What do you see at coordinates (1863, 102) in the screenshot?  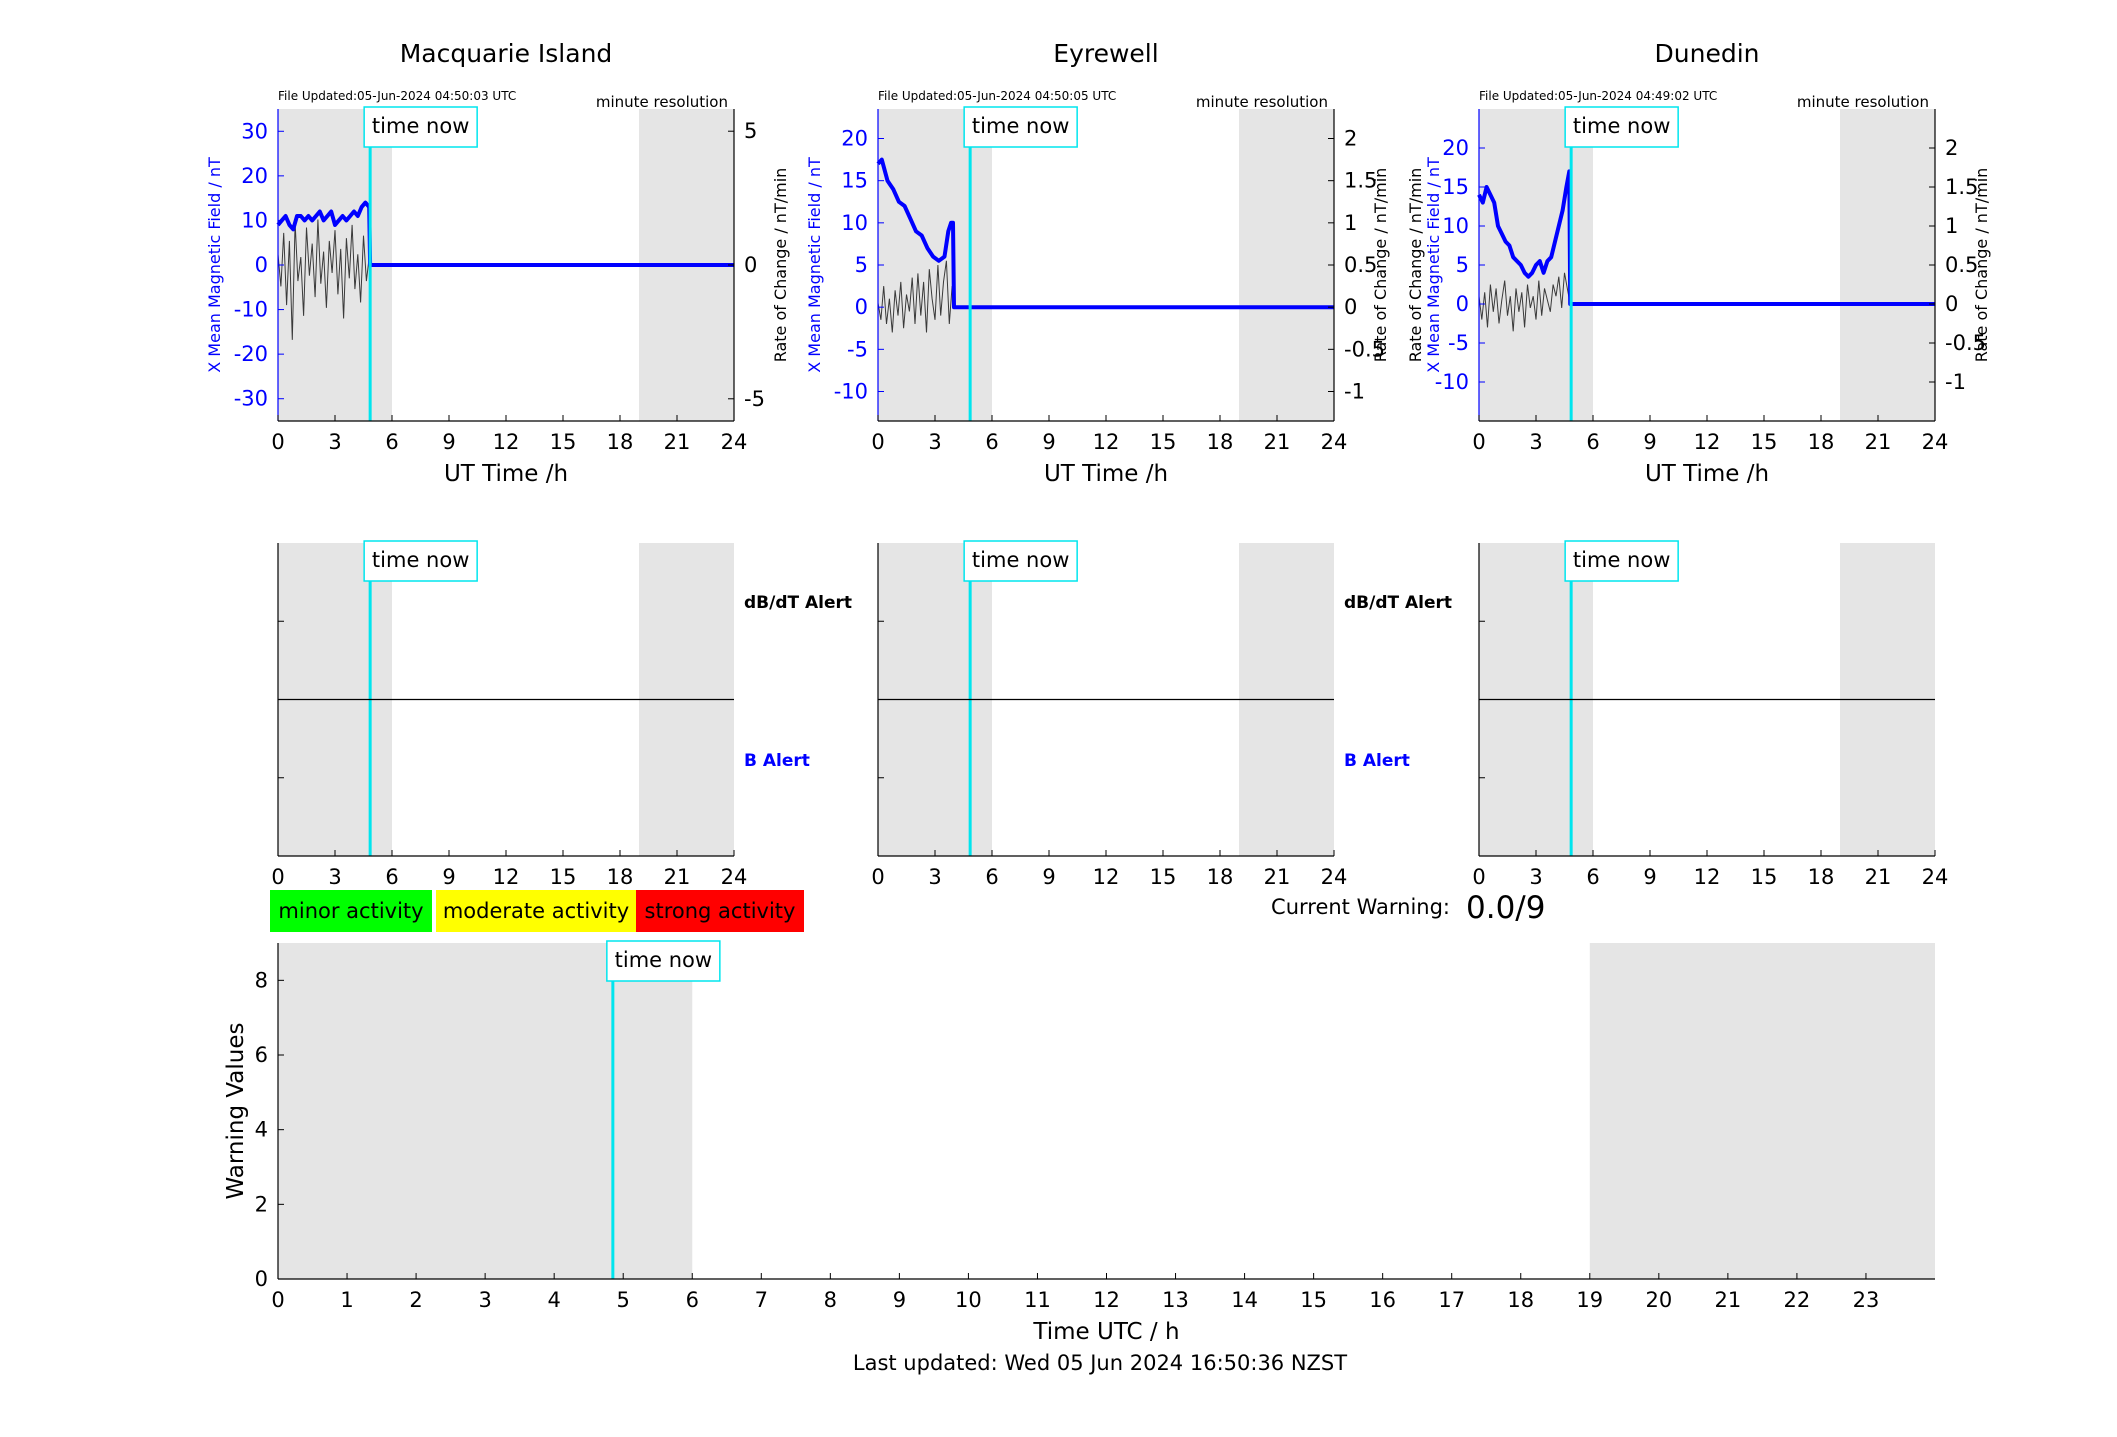 I see `resolution-label: minute resolution` at bounding box center [1863, 102].